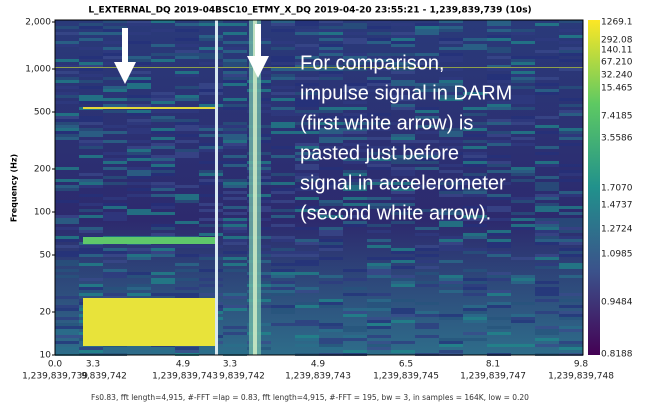 This screenshot has width=649, height=409. Describe the element at coordinates (149, 108) in the screenshot. I see `yellow-line` at that location.